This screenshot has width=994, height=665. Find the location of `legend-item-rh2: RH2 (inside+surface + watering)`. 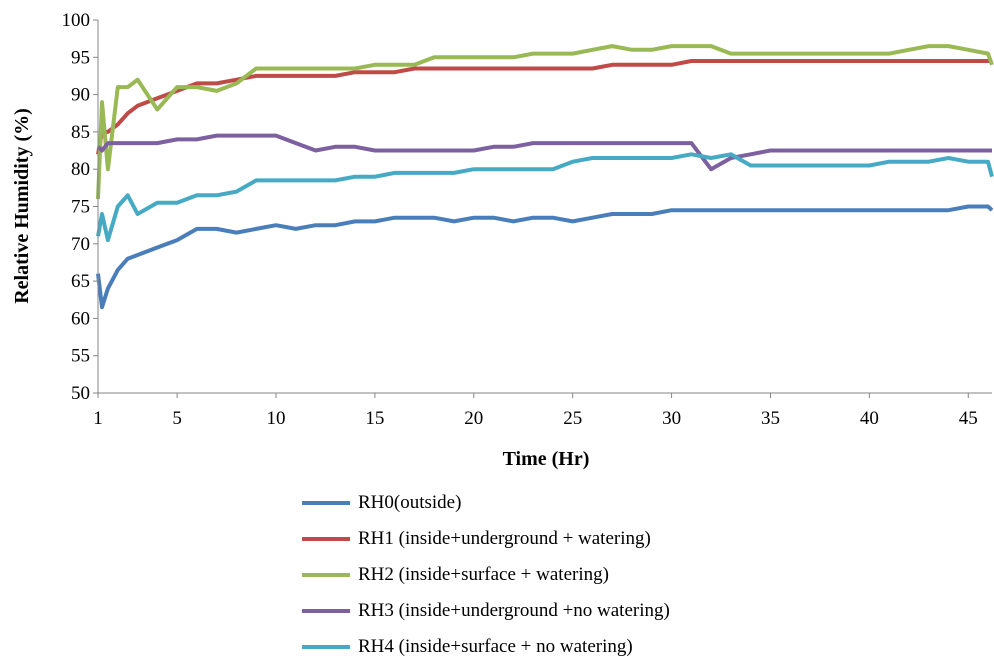

legend-item-rh2: RH2 (inside+surface + watering) is located at coordinates (486, 575).